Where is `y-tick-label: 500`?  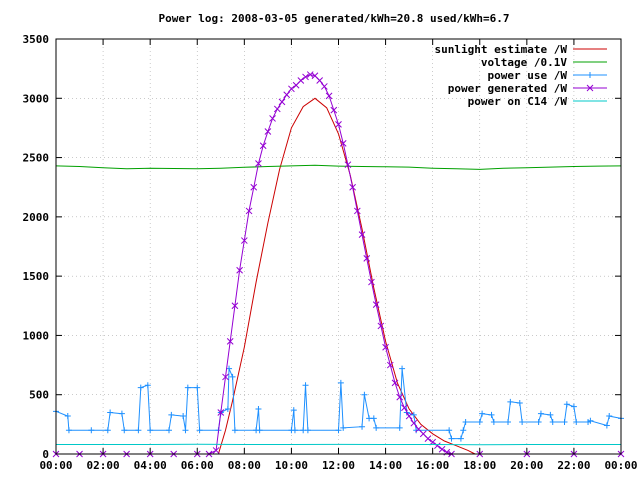 y-tick-label: 500 is located at coordinates (39, 395).